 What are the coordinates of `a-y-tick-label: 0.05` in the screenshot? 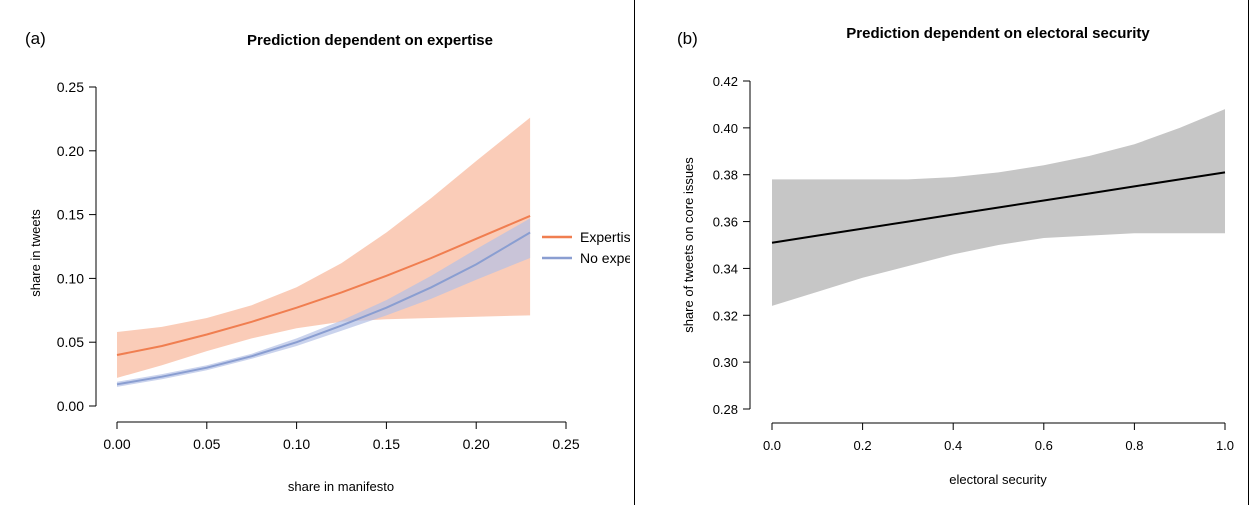 It's located at (70, 342).